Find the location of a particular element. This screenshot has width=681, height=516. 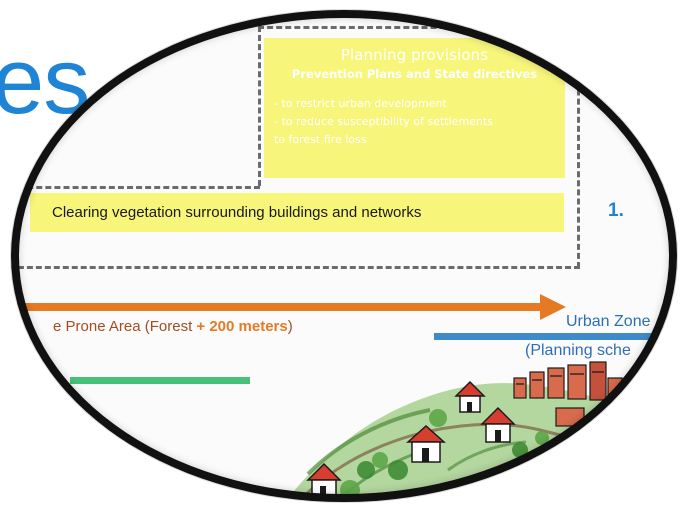

dashed-boundary-right-vertical is located at coordinates (578, 147).